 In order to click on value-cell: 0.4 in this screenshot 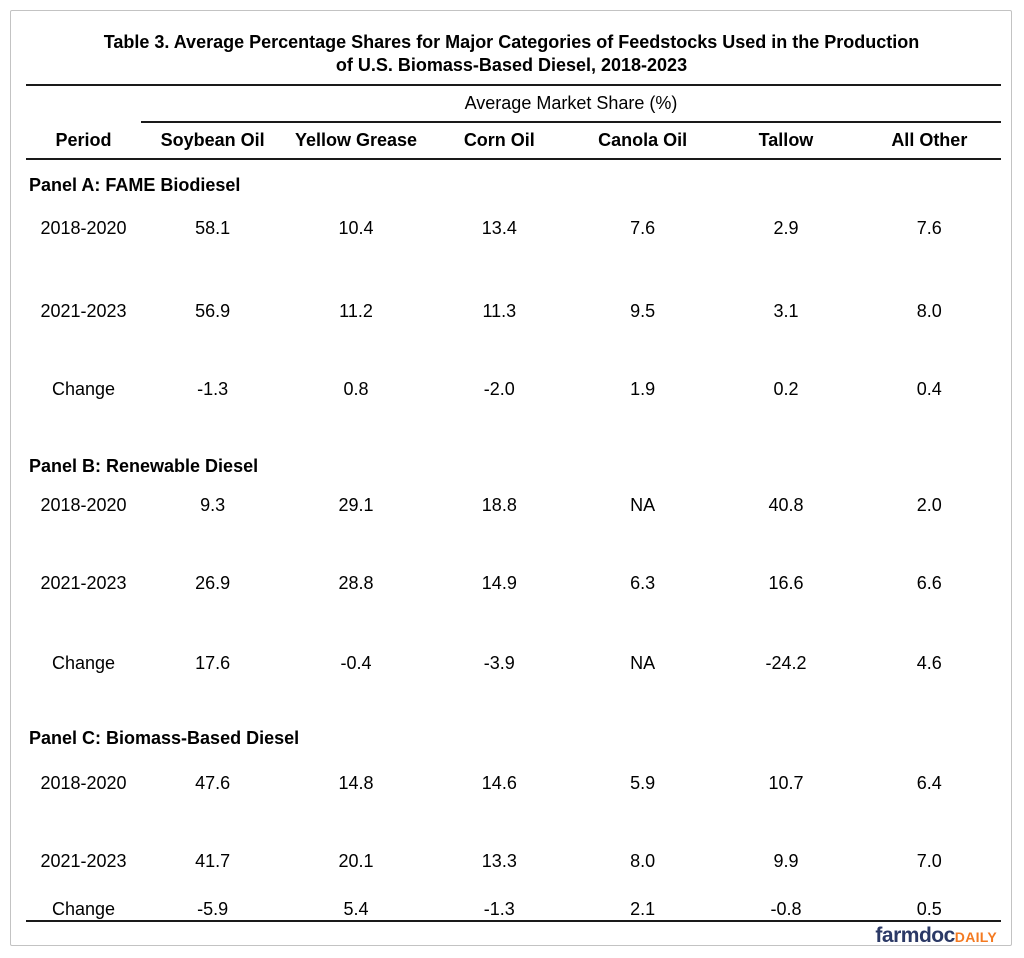, I will do `click(929, 389)`.